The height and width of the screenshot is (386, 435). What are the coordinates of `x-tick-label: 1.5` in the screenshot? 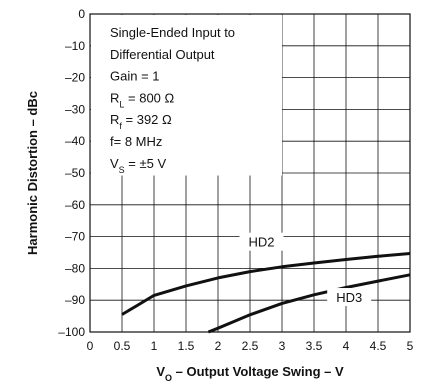 It's located at (186, 346).